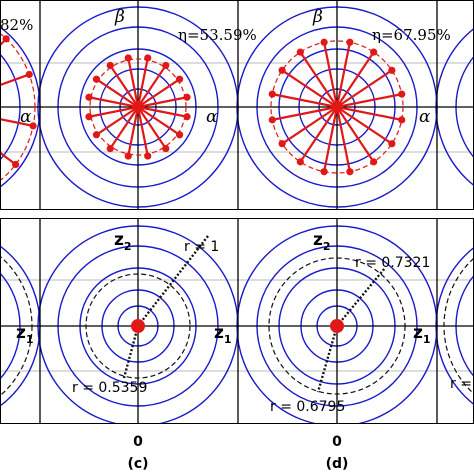 This screenshot has width=474, height=474. Describe the element at coordinates (327, 359) in the screenshot. I see `panel-d-inner-radius-line` at that location.